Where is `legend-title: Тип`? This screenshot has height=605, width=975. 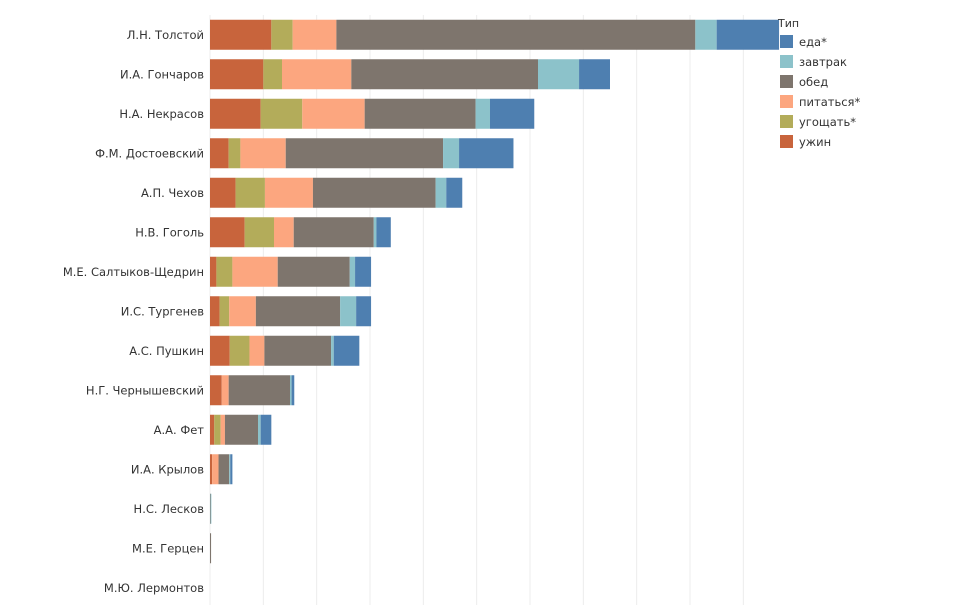
legend-title: Тип is located at coordinates (788, 23).